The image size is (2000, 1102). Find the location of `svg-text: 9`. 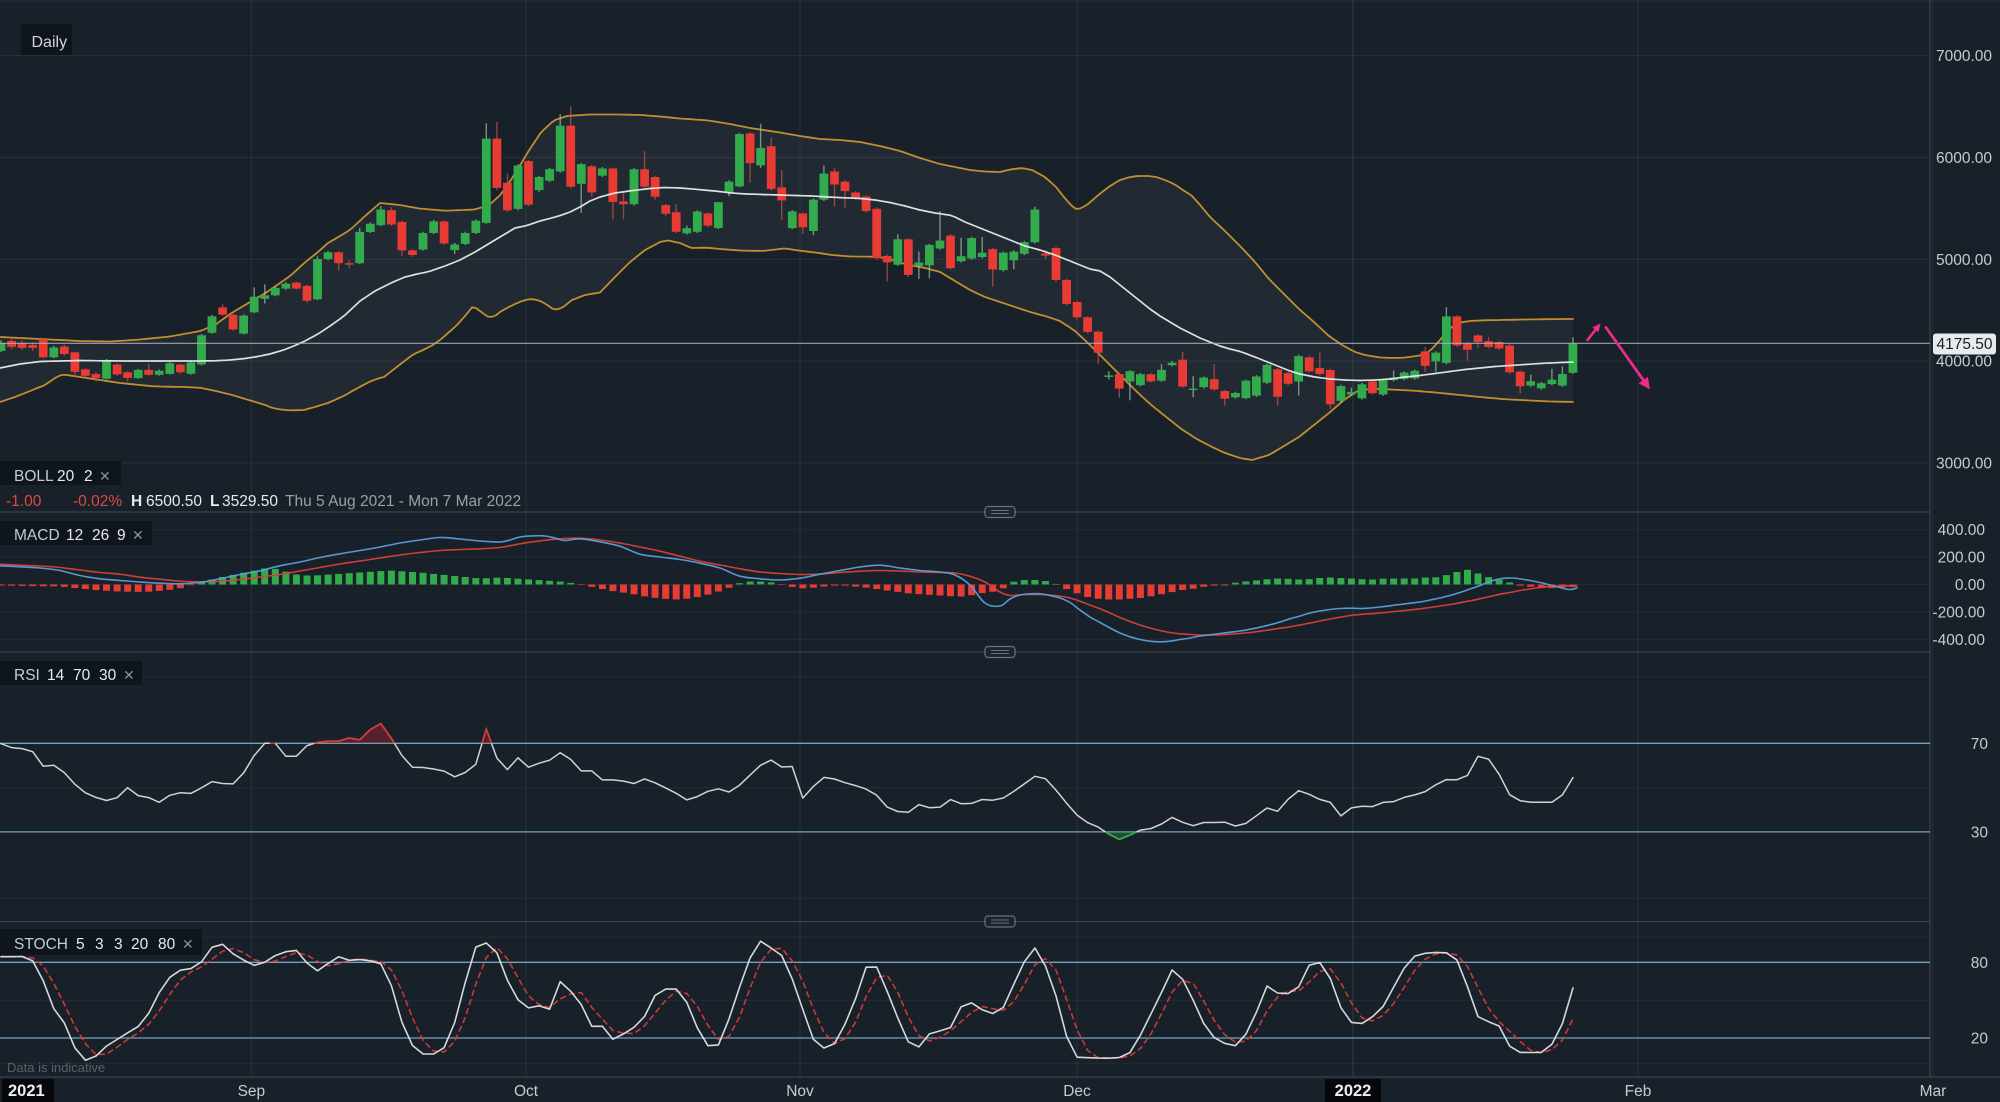

svg-text: 9 is located at coordinates (121, 535).